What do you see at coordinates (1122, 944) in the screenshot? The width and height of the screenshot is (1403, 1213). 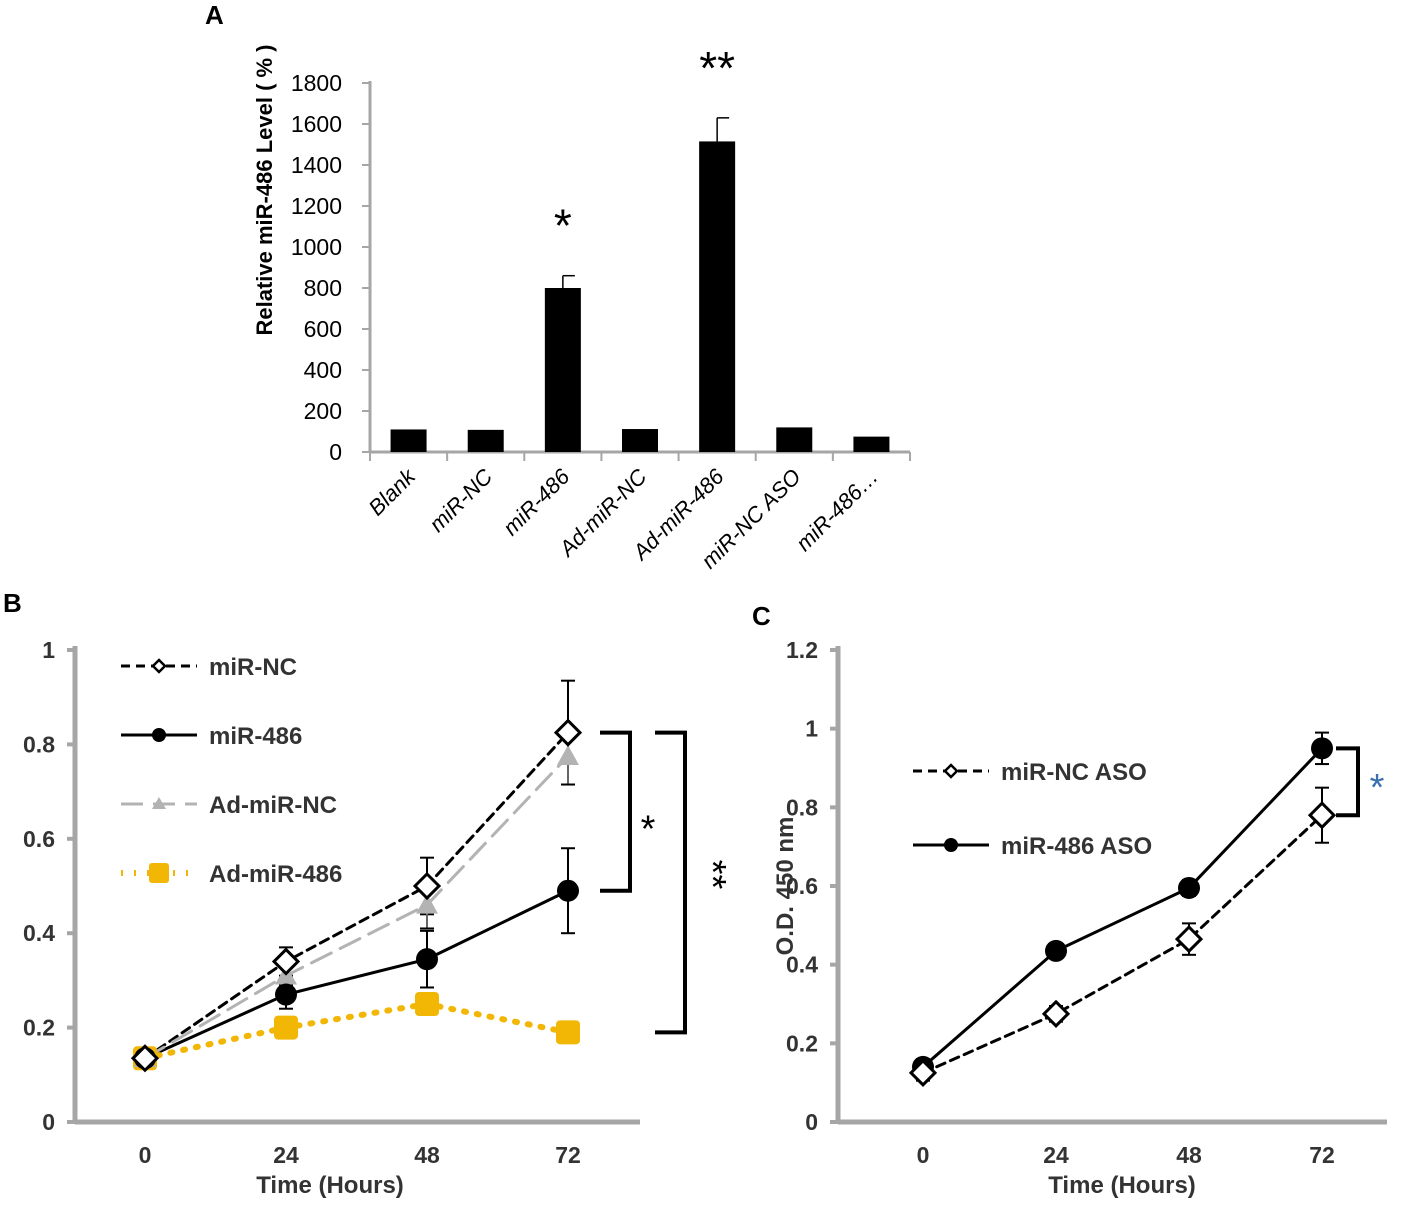 I see `series-line-mir-nc-aso` at bounding box center [1122, 944].